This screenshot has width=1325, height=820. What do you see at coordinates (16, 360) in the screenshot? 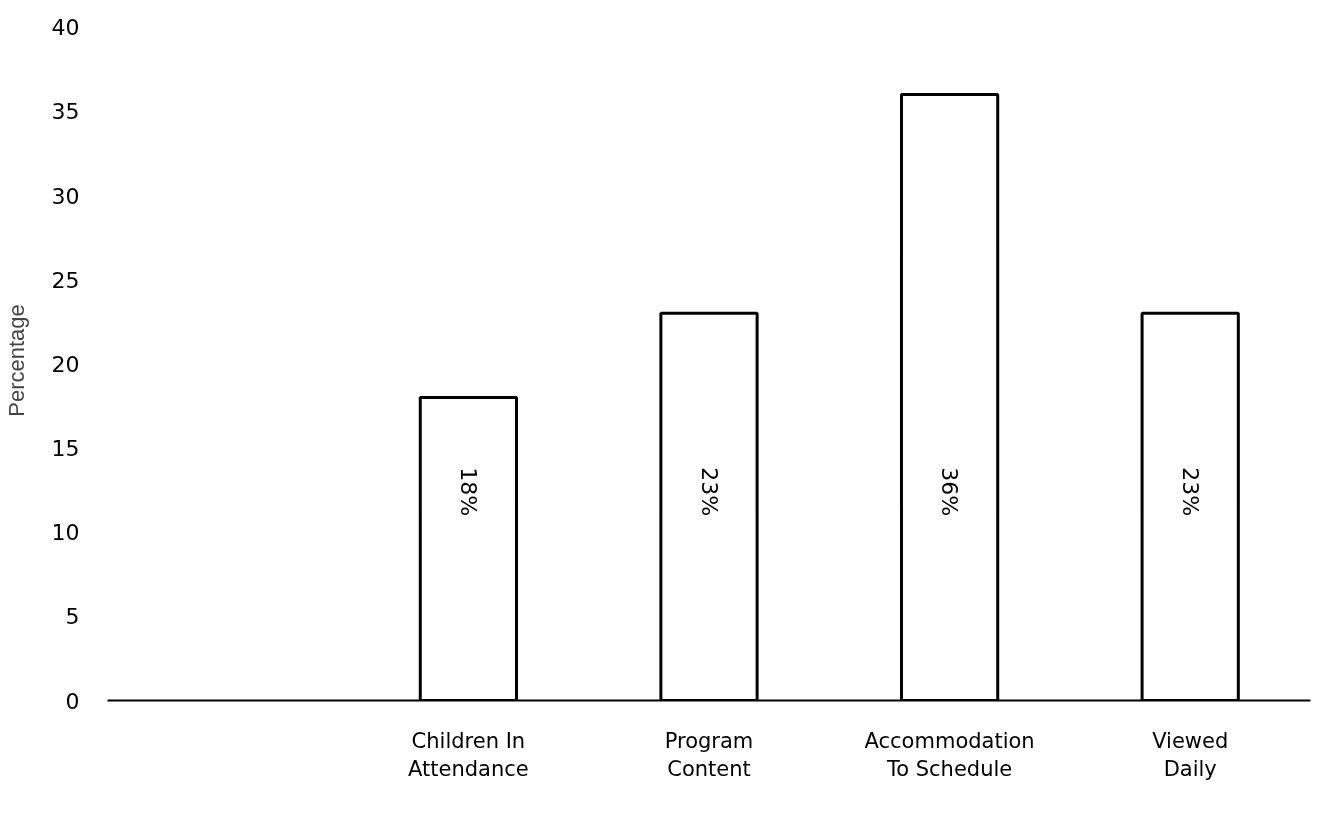
I see `y-axis-title: Percentage` at bounding box center [16, 360].